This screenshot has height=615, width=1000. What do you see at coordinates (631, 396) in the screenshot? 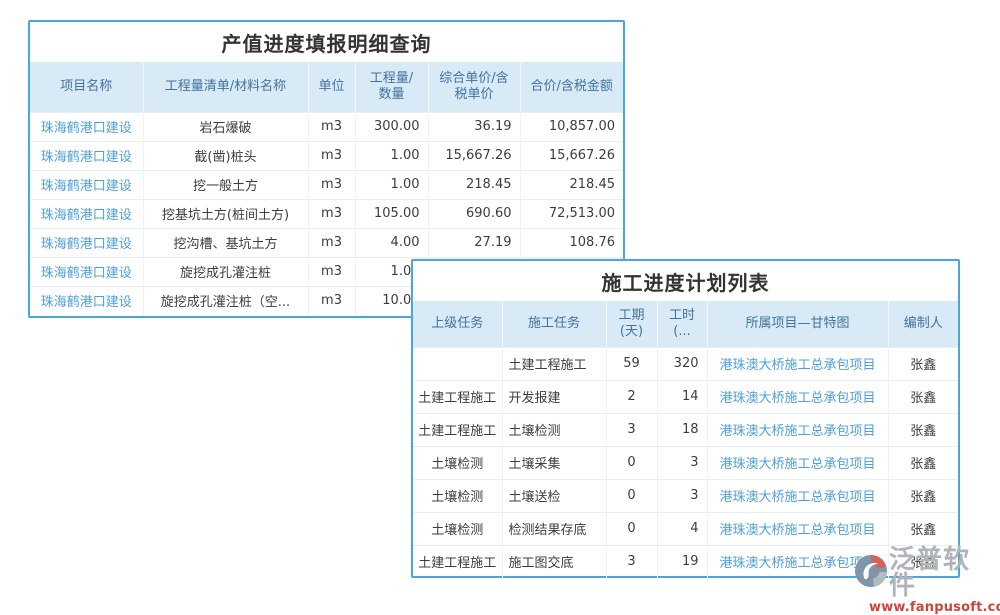
I see `duration-cell: 2` at bounding box center [631, 396].